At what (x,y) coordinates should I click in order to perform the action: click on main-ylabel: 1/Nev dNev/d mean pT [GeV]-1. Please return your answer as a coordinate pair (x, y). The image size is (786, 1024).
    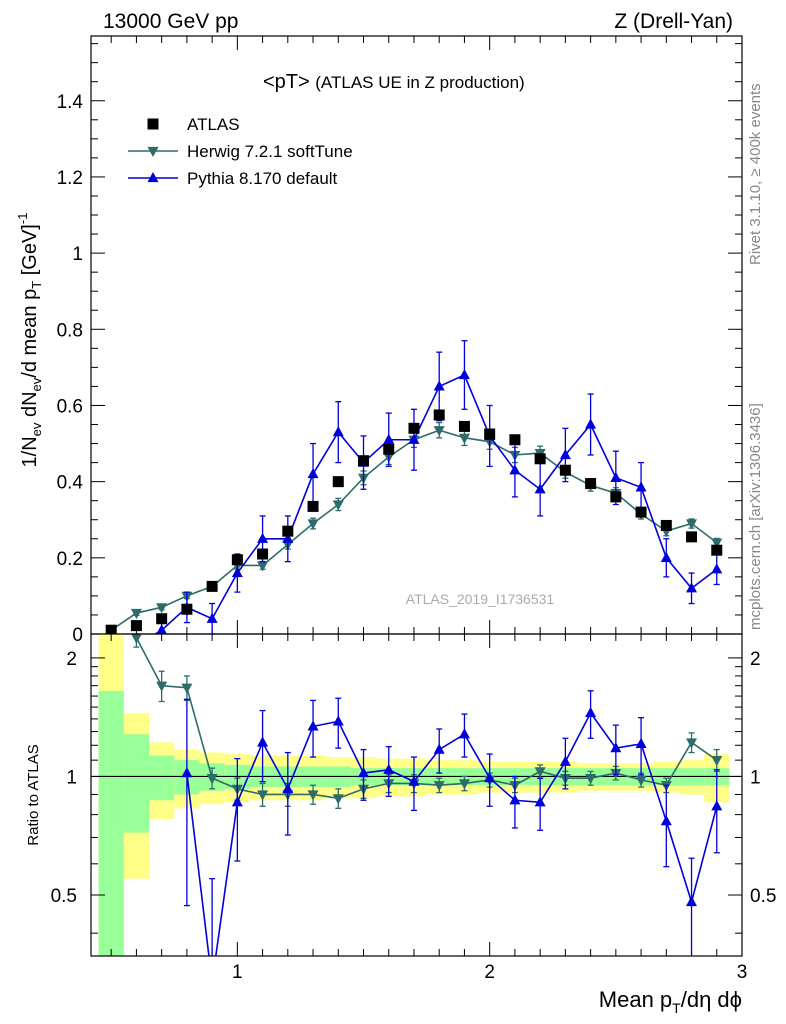
    Looking at the image, I should click on (29, 340).